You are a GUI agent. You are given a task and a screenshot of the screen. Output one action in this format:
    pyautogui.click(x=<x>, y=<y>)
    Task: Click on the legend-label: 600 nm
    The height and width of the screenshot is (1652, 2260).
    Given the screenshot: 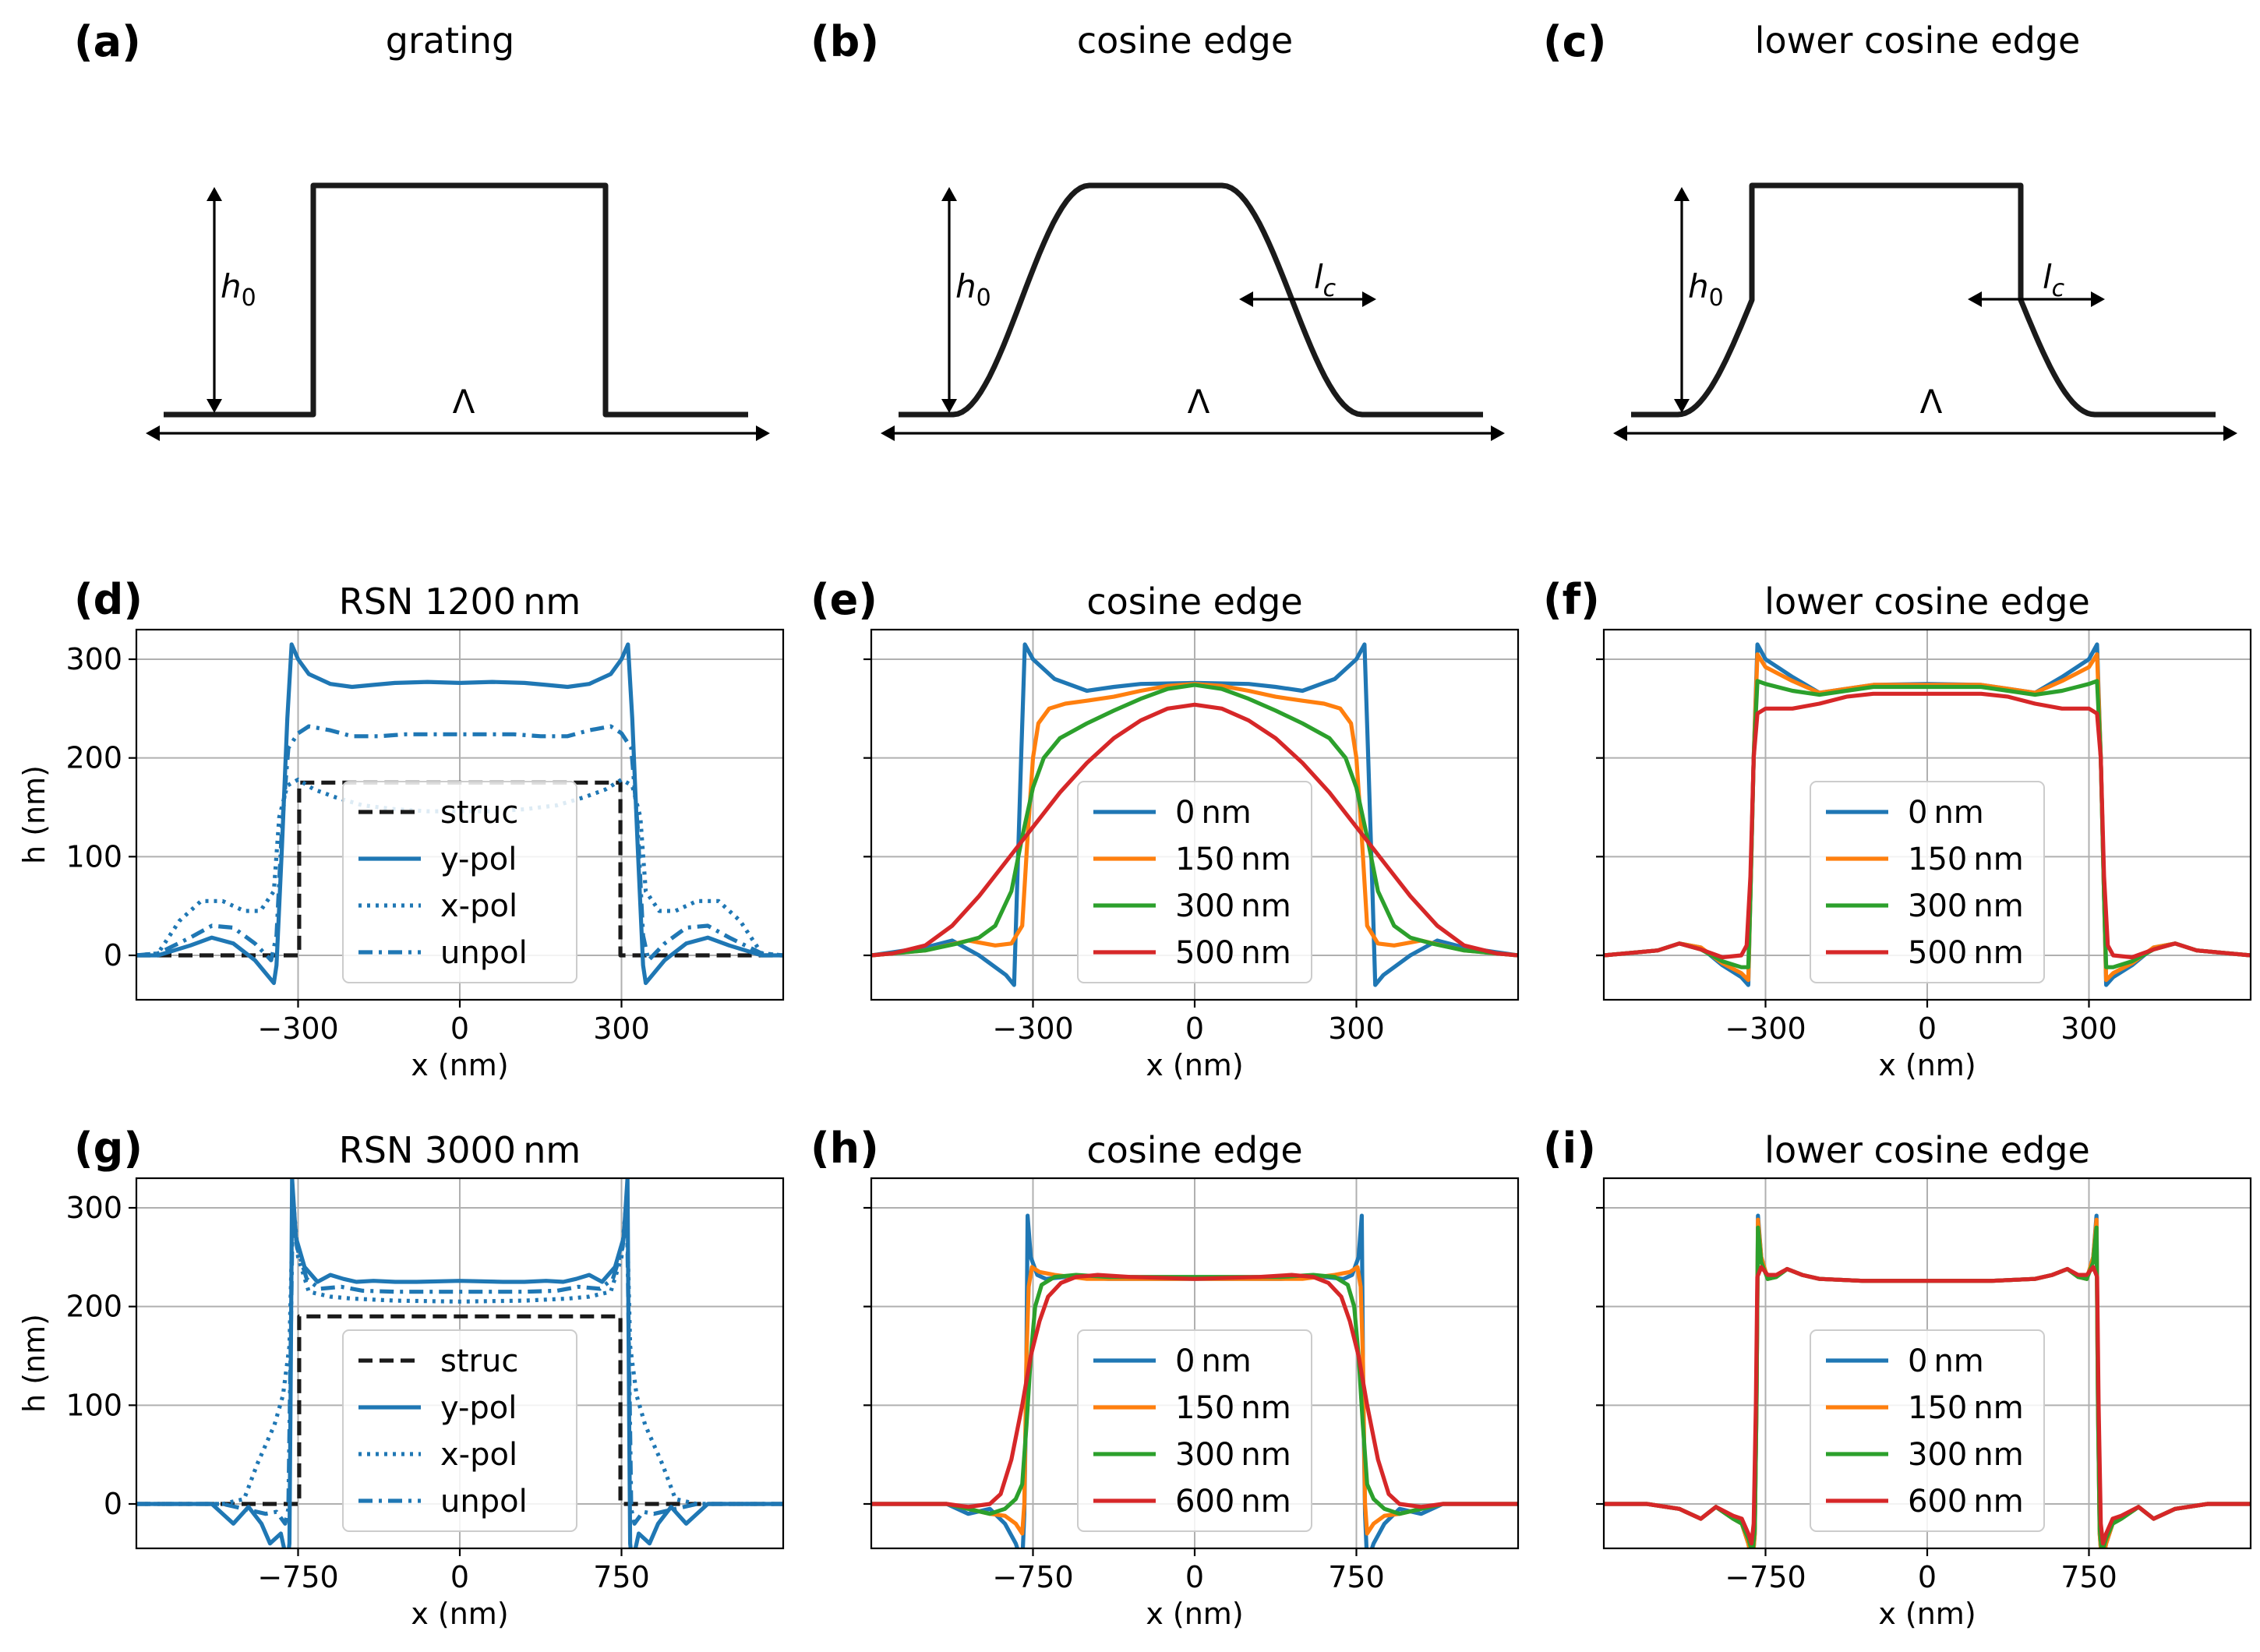 What is the action you would take?
    pyautogui.click(x=1233, y=1502)
    